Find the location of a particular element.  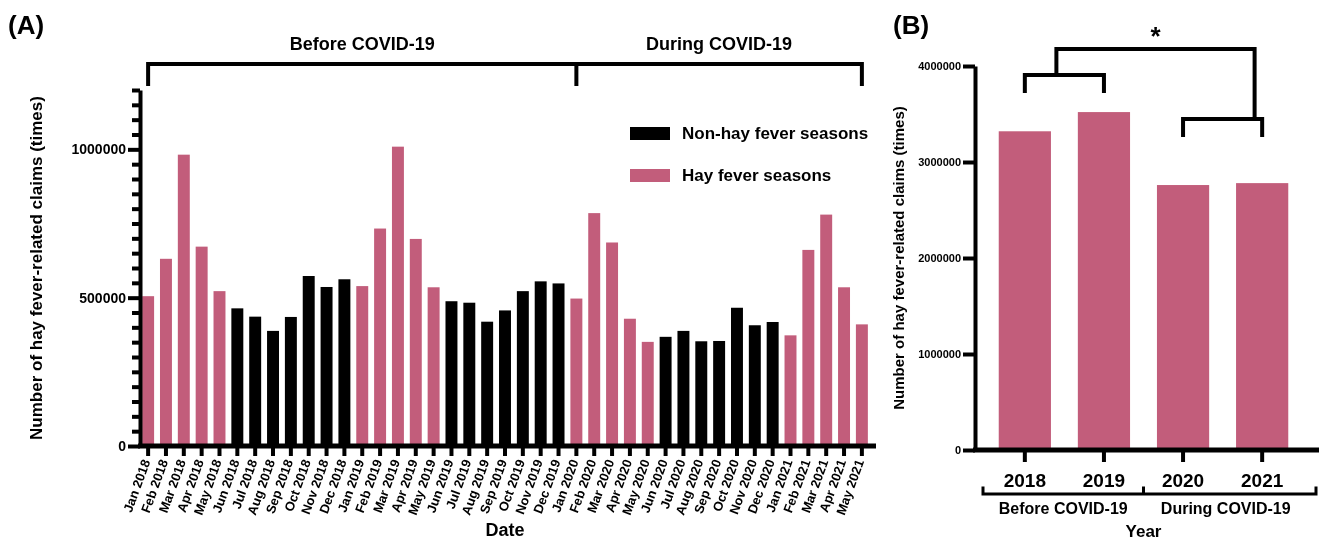

y-tick-label: 3000000 is located at coordinates (939, 162).